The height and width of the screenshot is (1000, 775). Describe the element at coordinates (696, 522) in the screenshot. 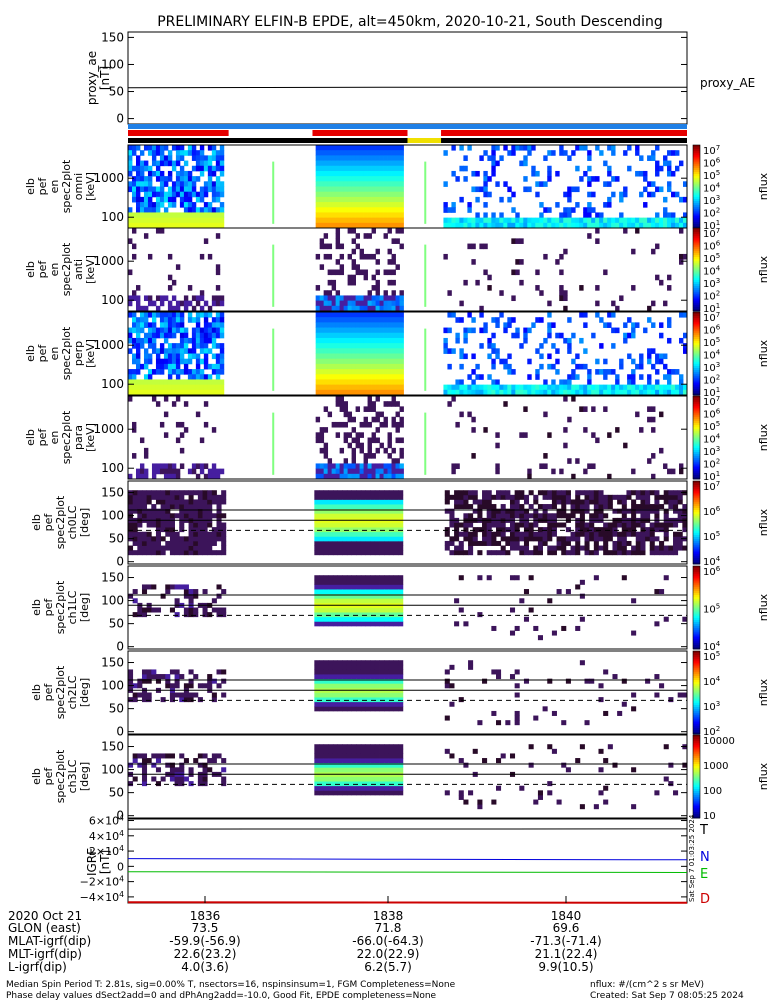

I see `pa1-colorbar-frame` at that location.